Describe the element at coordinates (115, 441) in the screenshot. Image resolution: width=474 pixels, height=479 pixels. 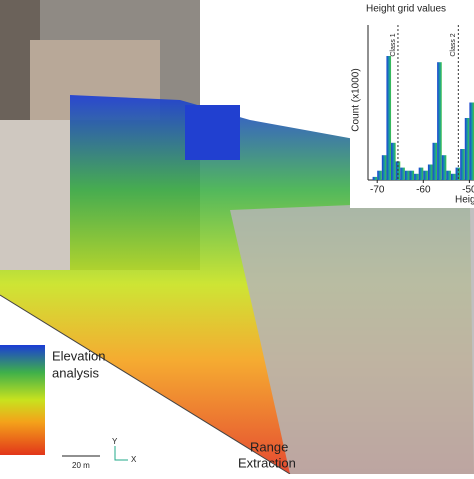
I see `axis-label: Y` at that location.